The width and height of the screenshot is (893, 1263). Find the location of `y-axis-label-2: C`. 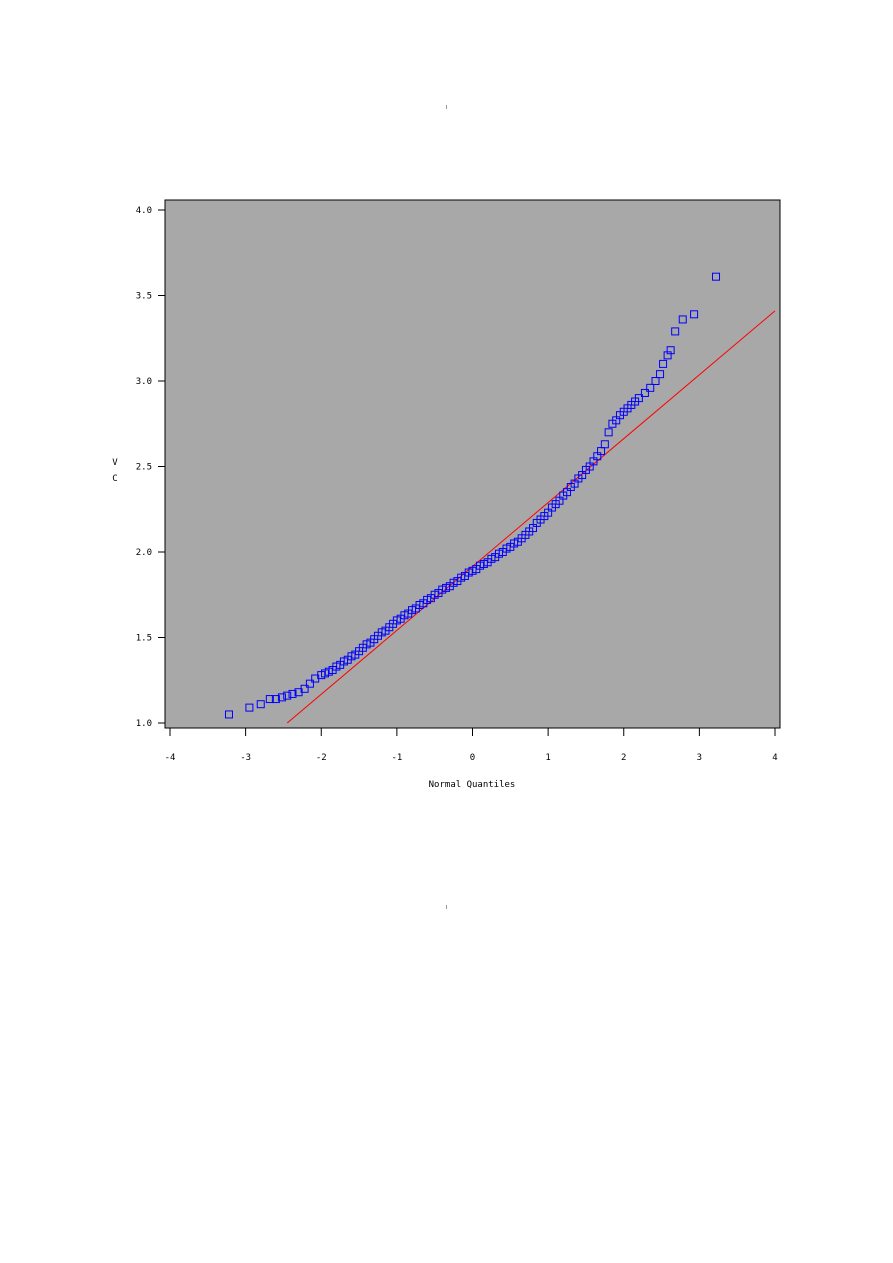

y-axis-label-2: C is located at coordinates (114, 479).